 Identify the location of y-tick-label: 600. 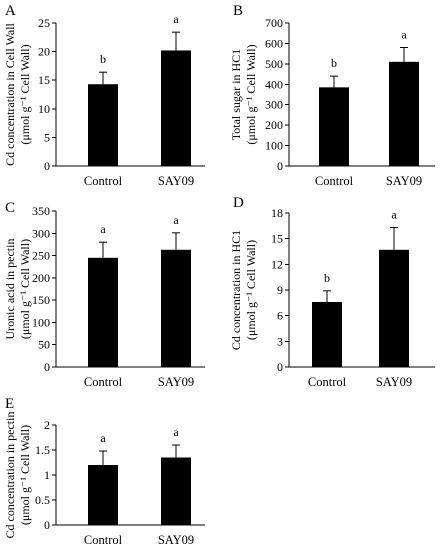
(274, 43).